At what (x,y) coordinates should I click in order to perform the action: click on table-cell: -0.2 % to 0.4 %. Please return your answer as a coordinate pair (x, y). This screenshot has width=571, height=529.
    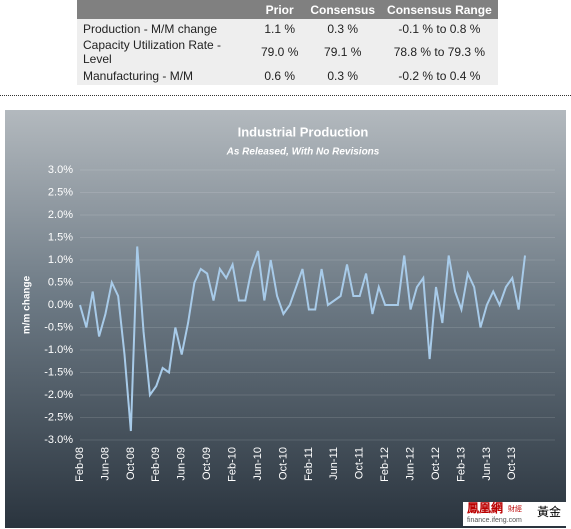
    Looking at the image, I should click on (439, 75).